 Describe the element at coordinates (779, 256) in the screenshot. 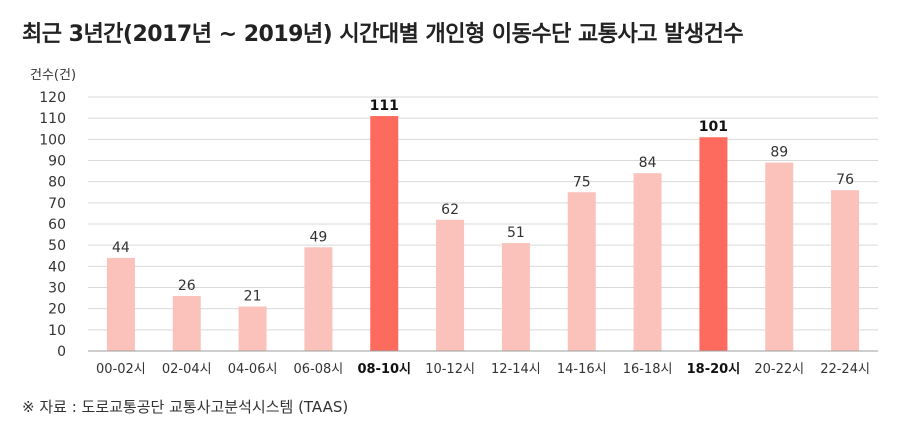

I see `bar-20-22시` at that location.